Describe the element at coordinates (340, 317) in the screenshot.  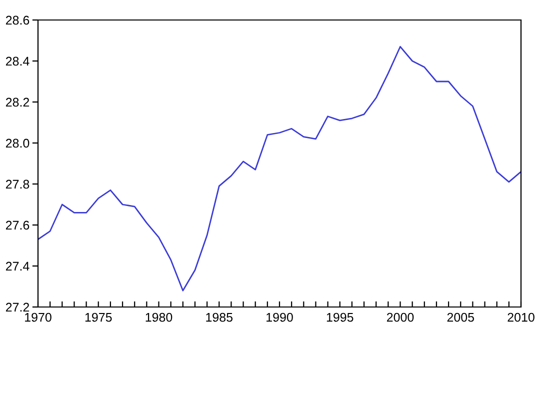
I see `x-tick-label: 1995` at that location.